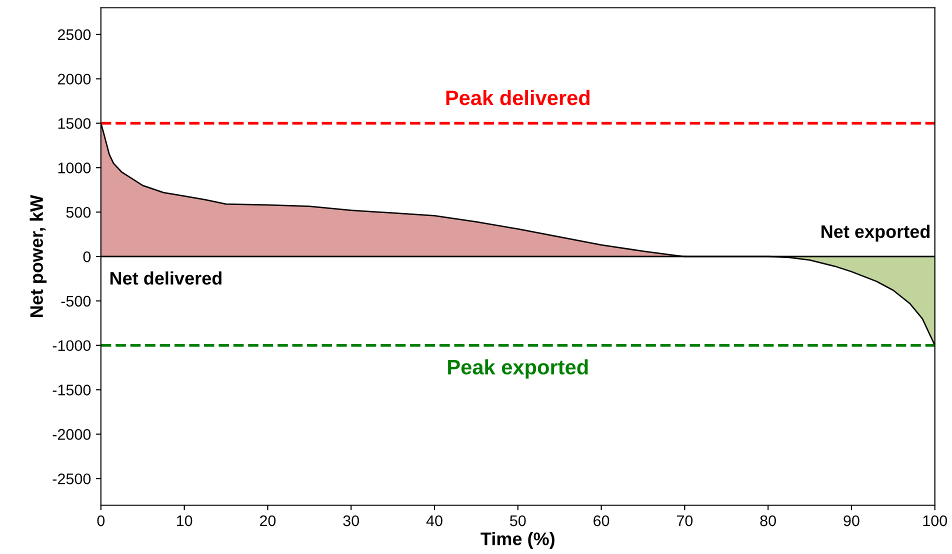  I want to click on x-axis-title: Time (%), so click(517, 540).